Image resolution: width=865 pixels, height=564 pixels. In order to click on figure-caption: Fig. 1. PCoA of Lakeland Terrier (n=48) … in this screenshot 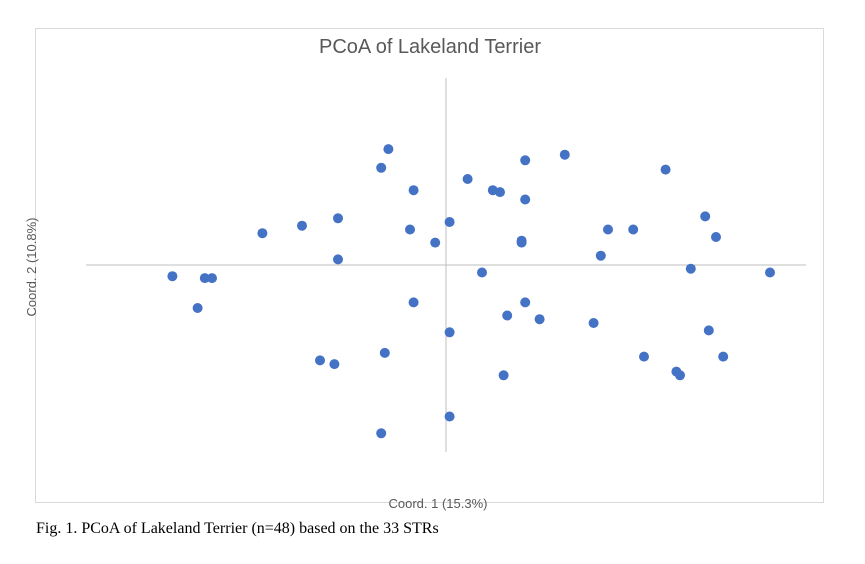, I will do `click(237, 528)`.